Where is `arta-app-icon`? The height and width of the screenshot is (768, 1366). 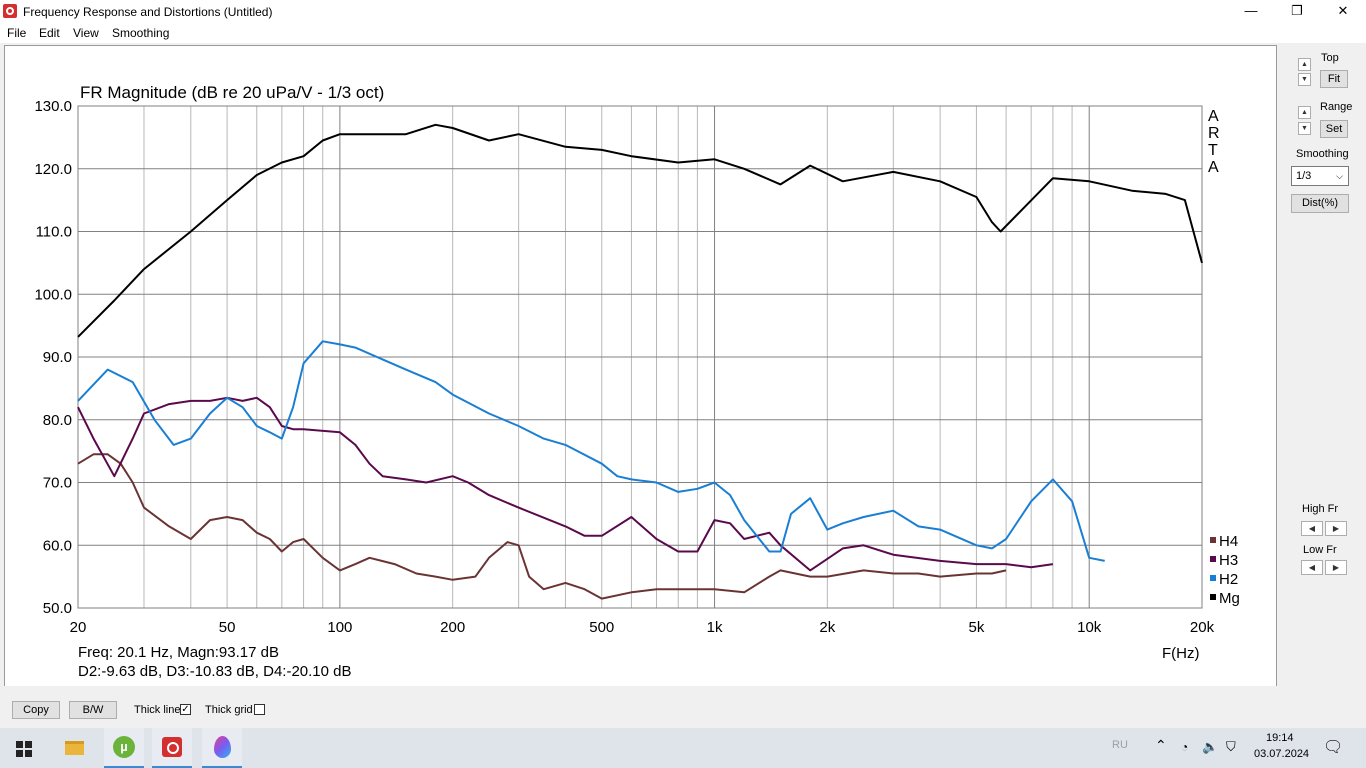 arta-app-icon is located at coordinates (10, 11).